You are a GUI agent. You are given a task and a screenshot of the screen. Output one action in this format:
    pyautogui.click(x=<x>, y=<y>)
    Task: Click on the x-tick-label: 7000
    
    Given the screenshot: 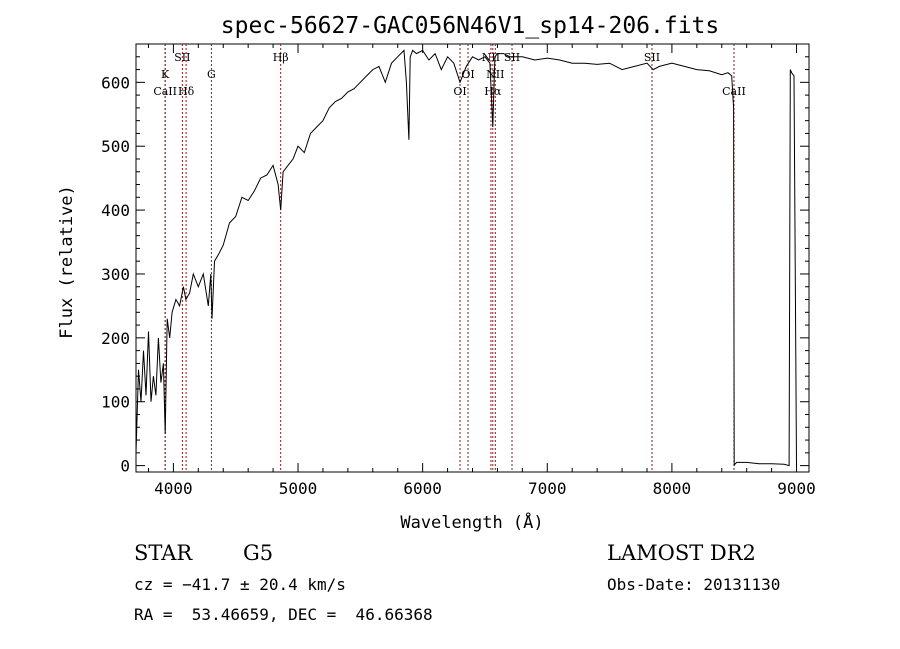 What is the action you would take?
    pyautogui.click(x=547, y=488)
    